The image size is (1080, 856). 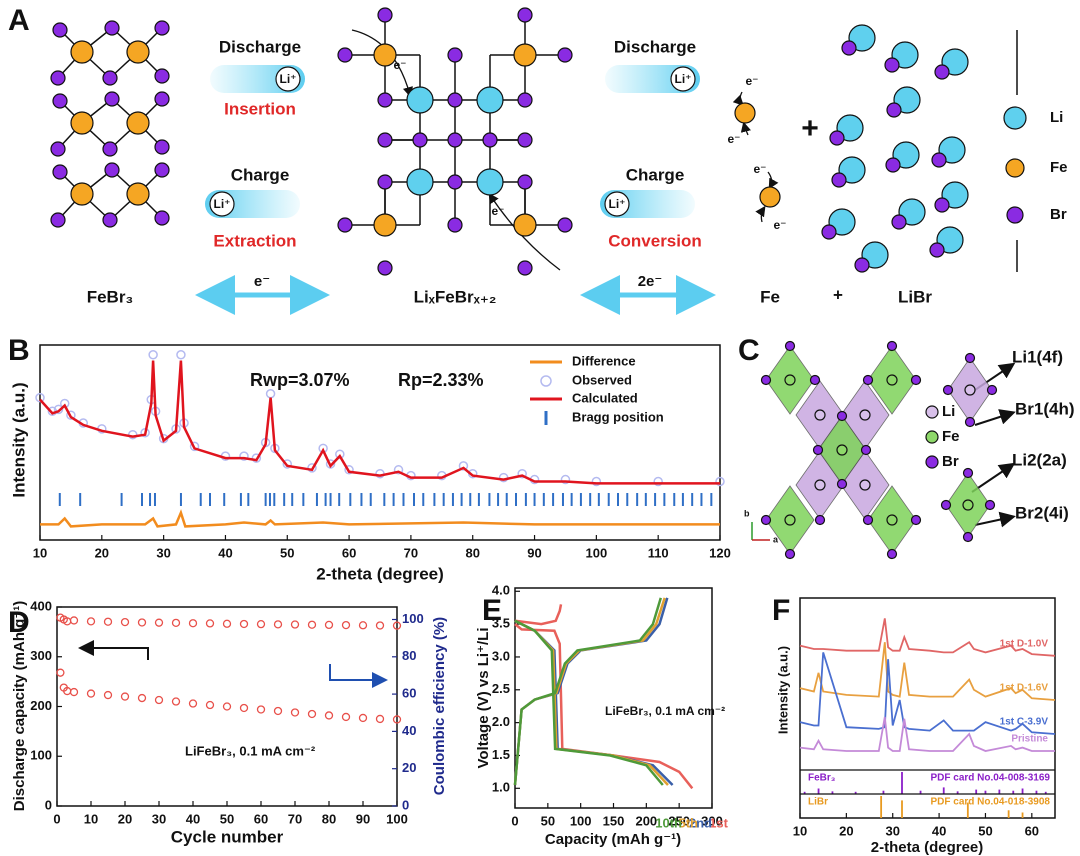 What do you see at coordinates (990, 802) in the screenshot?
I see `reference-card: PDF card No.04-018-3908` at bounding box center [990, 802].